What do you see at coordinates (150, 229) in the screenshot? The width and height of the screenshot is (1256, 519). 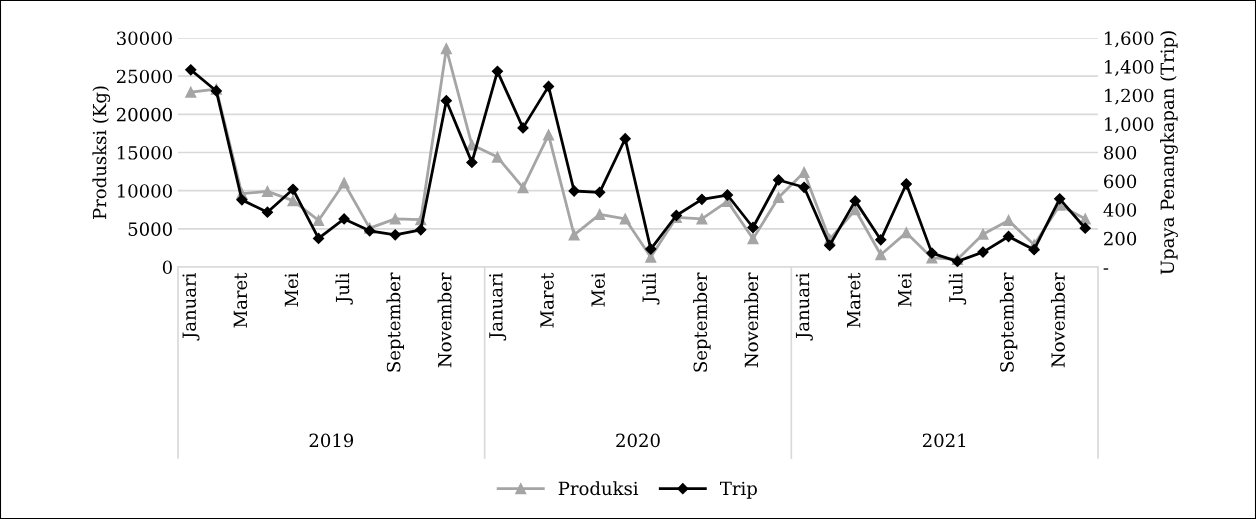 I see `y-tick-label: 5000` at bounding box center [150, 229].